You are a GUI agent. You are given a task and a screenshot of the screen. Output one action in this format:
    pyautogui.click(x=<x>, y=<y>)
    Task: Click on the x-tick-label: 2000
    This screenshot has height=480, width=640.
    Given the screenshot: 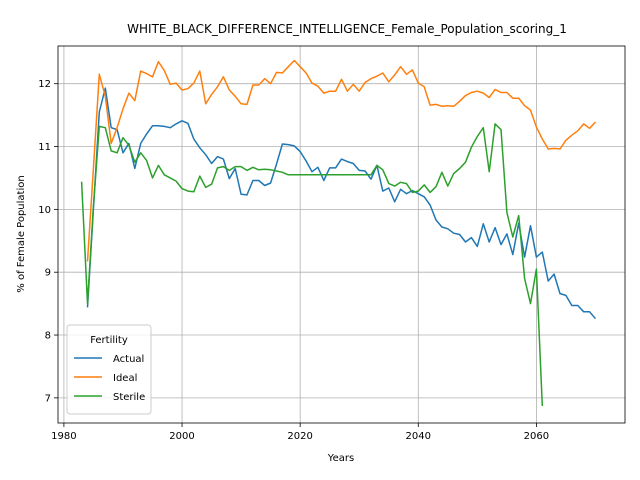 What is the action you would take?
    pyautogui.click(x=181, y=436)
    